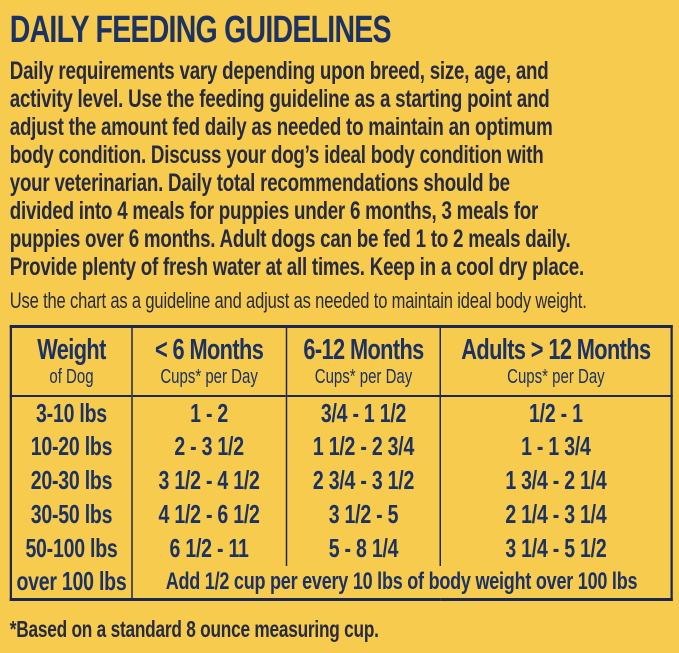  Describe the element at coordinates (209, 349) in the screenshot. I see `column-header-title: < 6 Months` at that location.